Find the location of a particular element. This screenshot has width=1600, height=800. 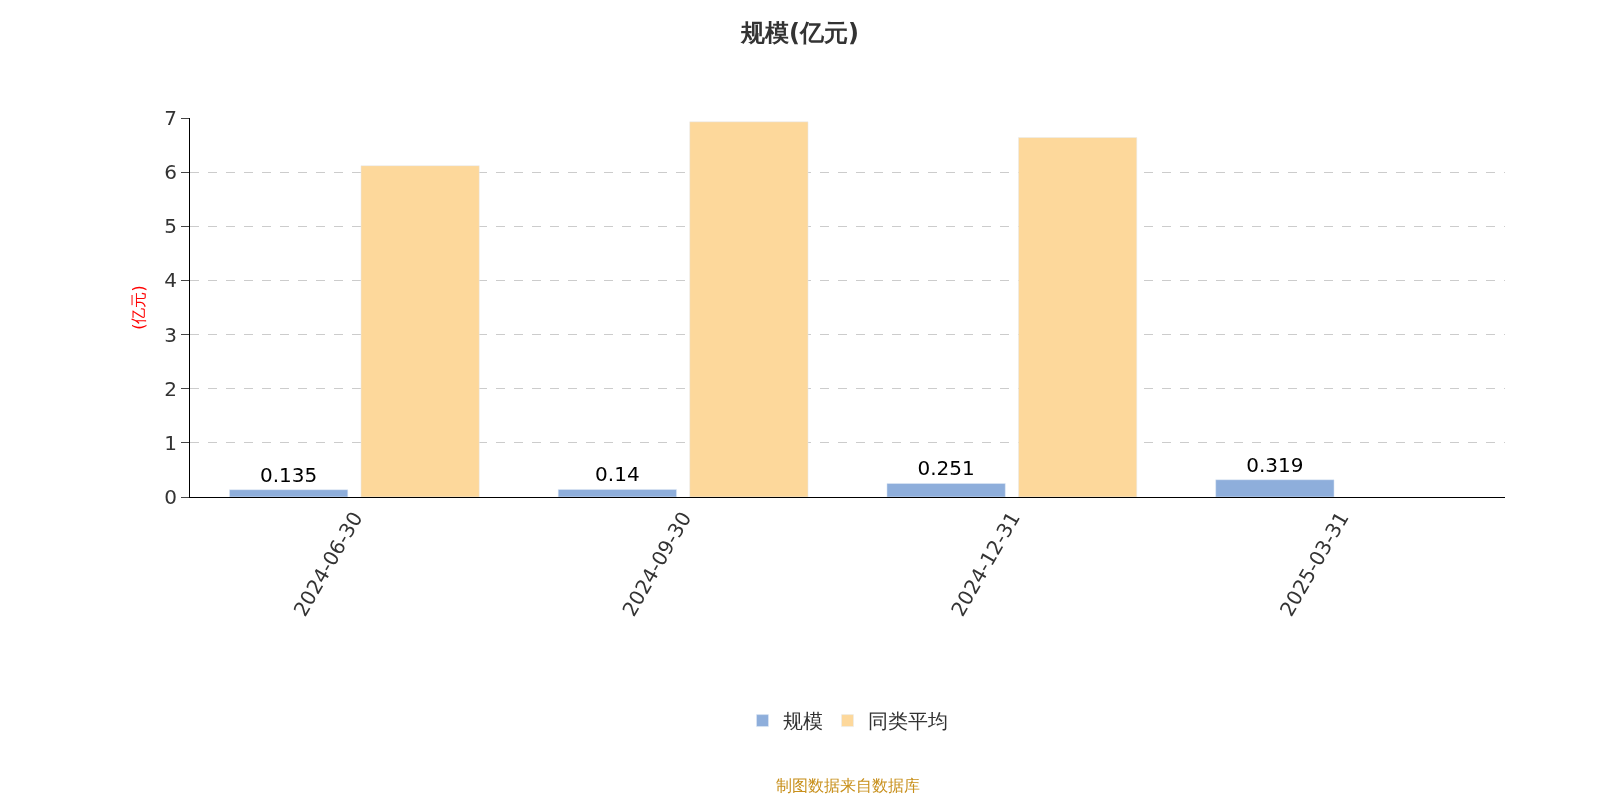

data-label: 0.135 is located at coordinates (288, 474).